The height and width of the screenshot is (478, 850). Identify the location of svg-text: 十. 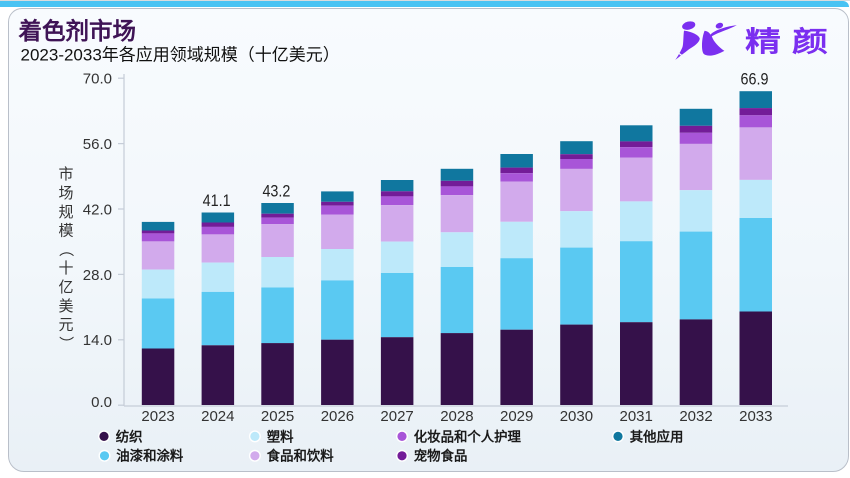
(65, 268).